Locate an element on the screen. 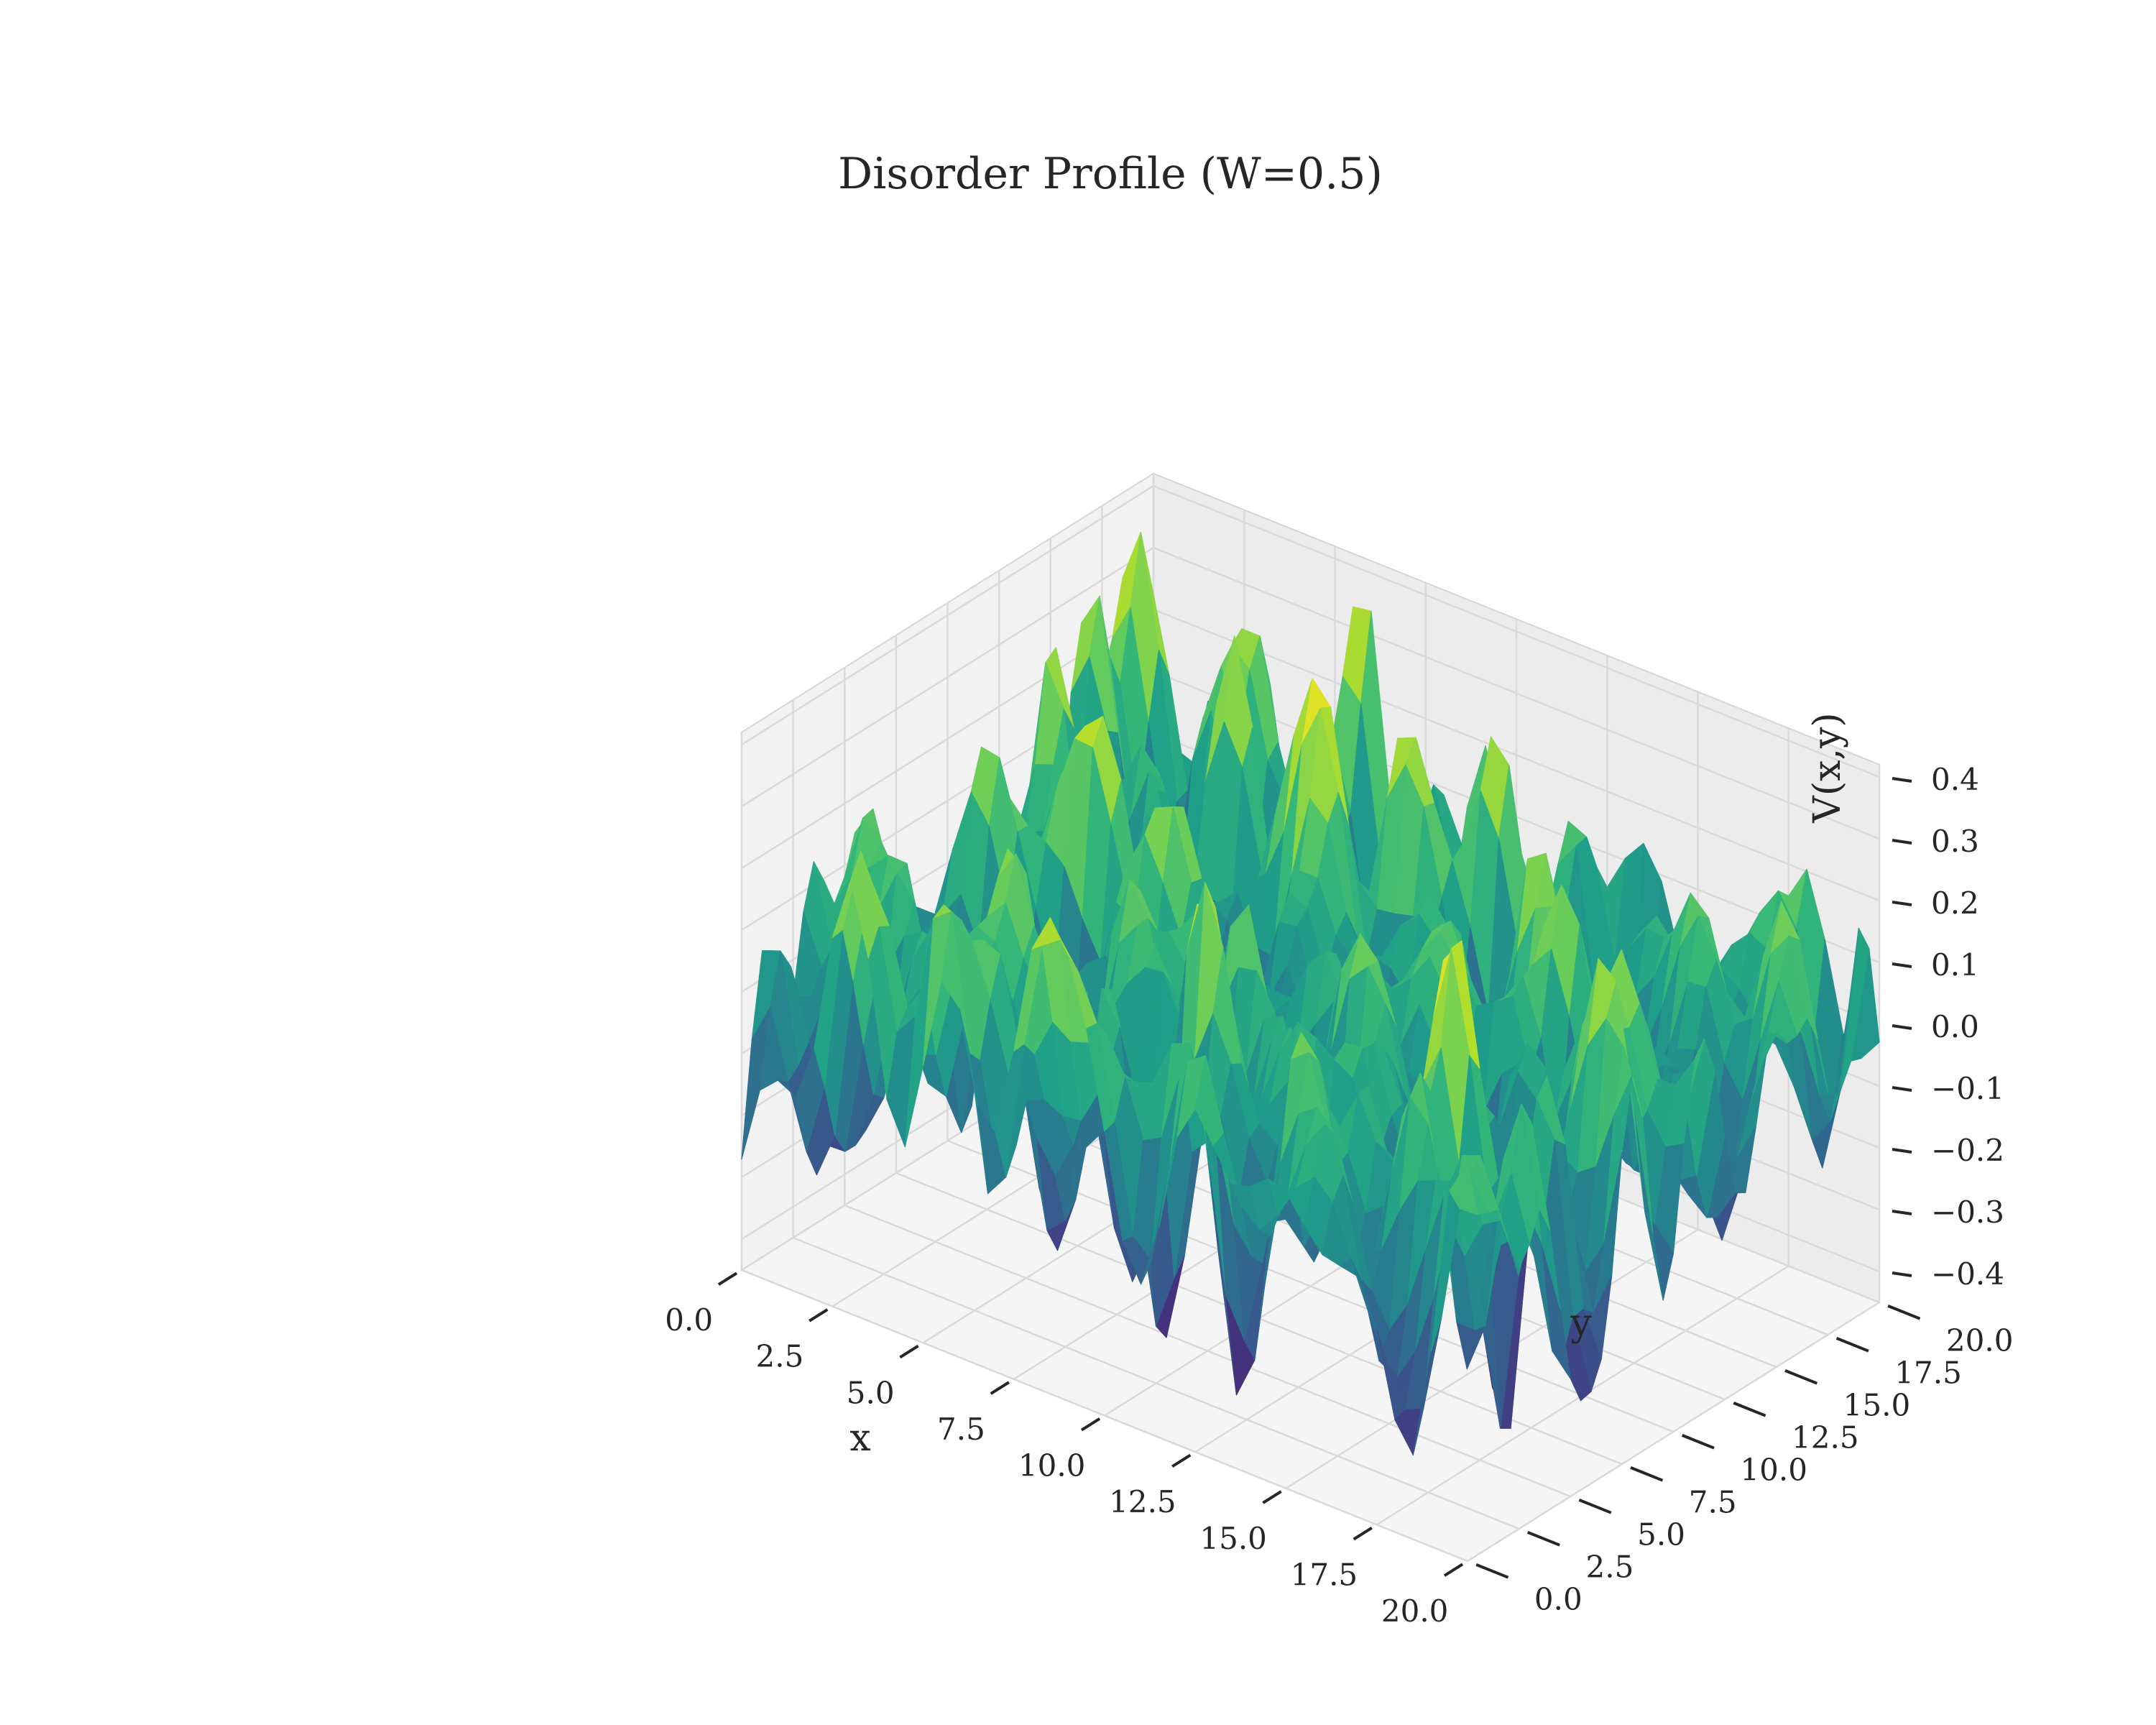 The height and width of the screenshot is (1725, 2156). x-tick-label: 17.5 is located at coordinates (1324, 1574).